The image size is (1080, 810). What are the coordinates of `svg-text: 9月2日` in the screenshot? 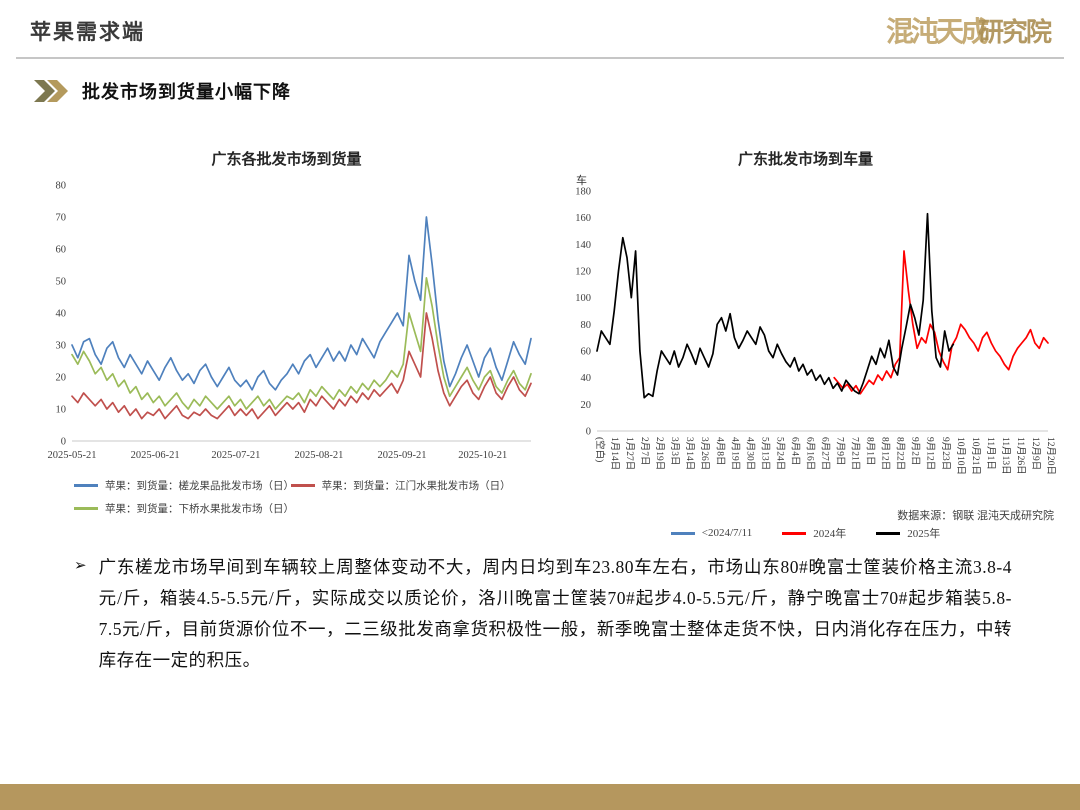 It's located at (915, 451).